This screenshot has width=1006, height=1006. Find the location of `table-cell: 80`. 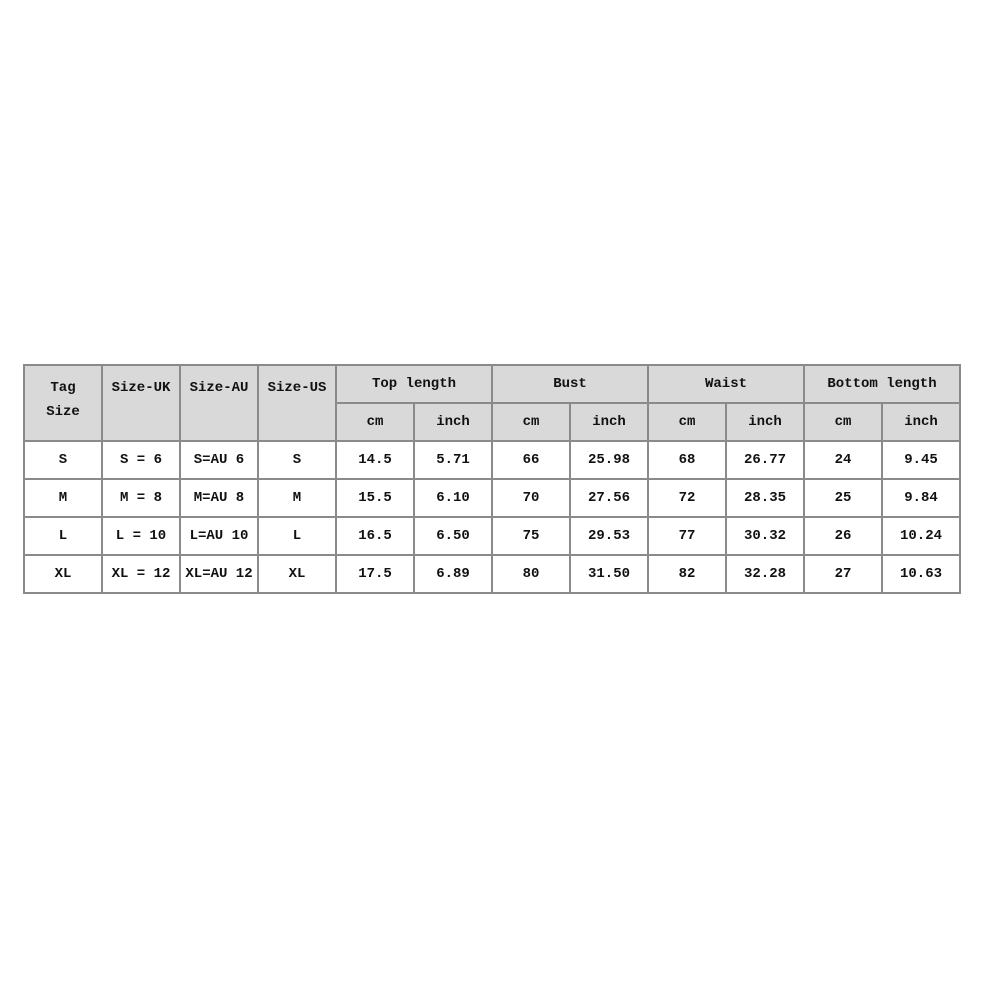

table-cell: 80 is located at coordinates (531, 574).